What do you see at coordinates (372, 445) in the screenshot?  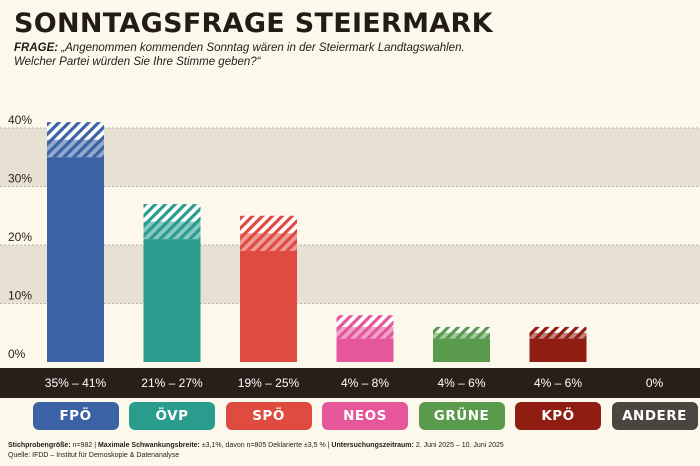 I see `period-label: Untersuchungszeitraum:` at bounding box center [372, 445].